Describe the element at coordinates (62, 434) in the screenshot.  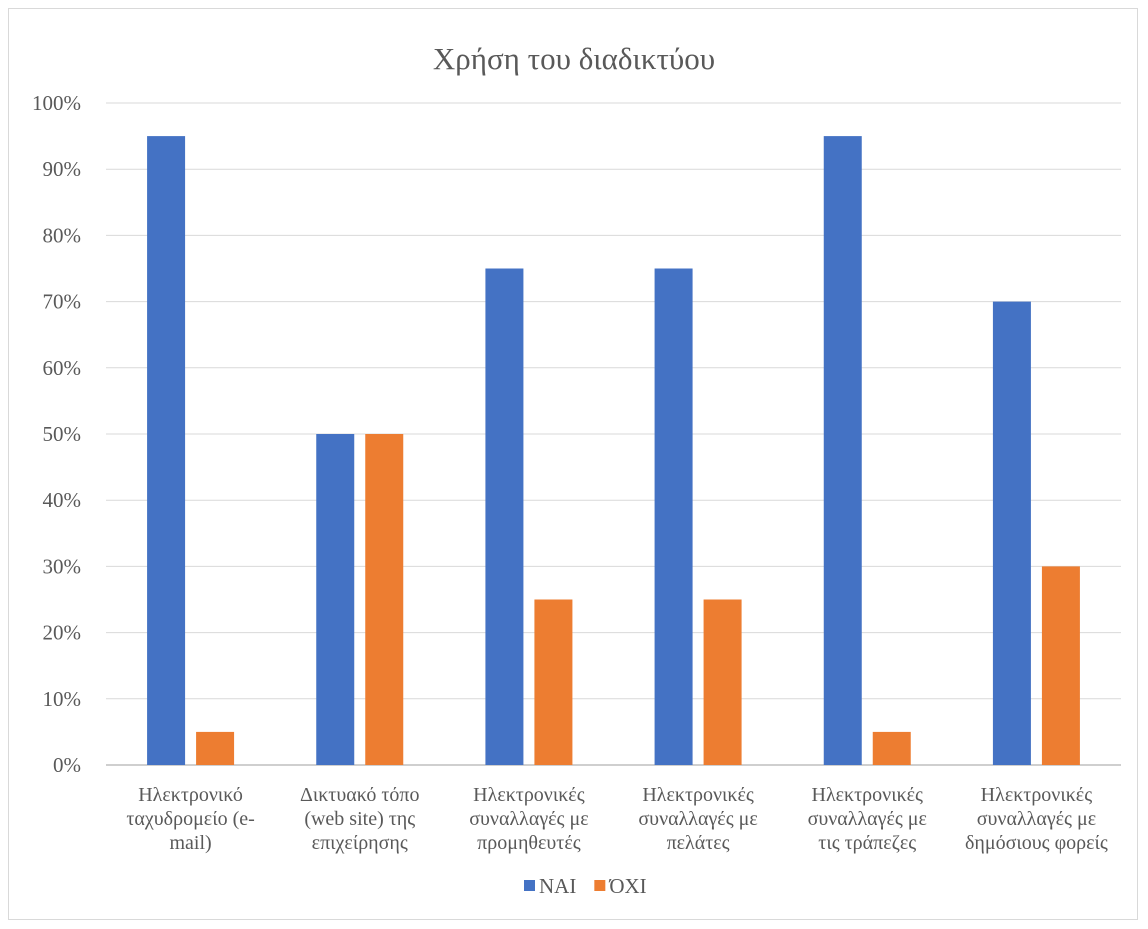
I see `y-tick-label: 50%` at that location.